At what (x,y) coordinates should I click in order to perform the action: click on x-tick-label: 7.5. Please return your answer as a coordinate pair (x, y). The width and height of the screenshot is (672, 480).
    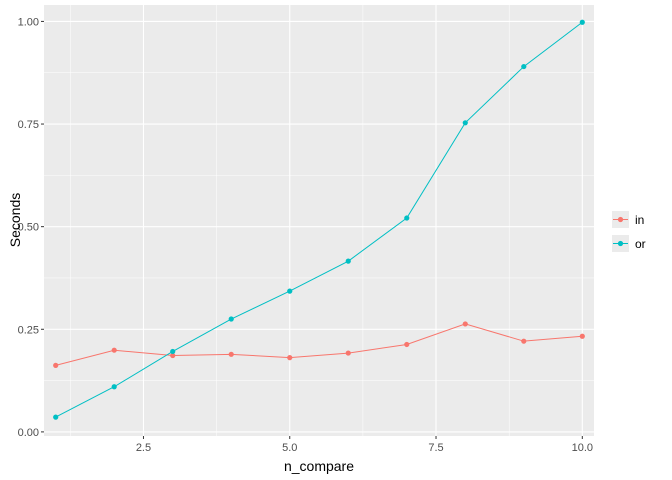
    Looking at the image, I should click on (435, 448).